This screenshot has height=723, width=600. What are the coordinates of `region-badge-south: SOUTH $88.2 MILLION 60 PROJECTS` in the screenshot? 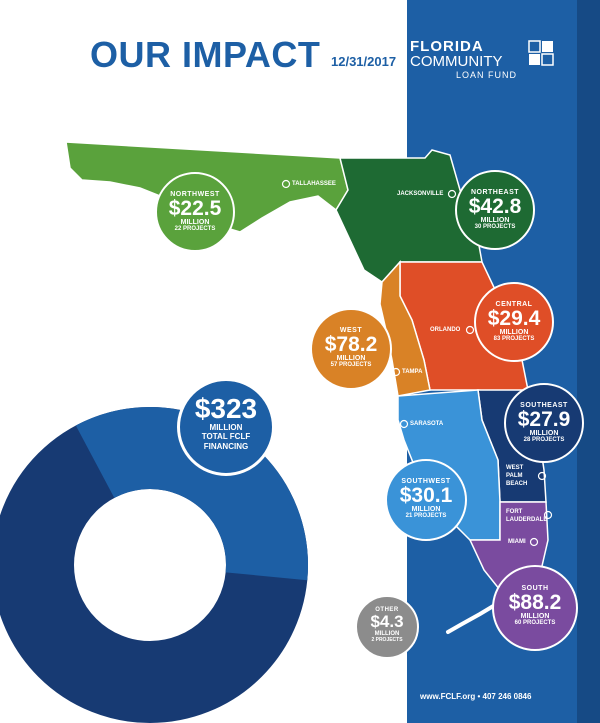 It's located at (535, 608).